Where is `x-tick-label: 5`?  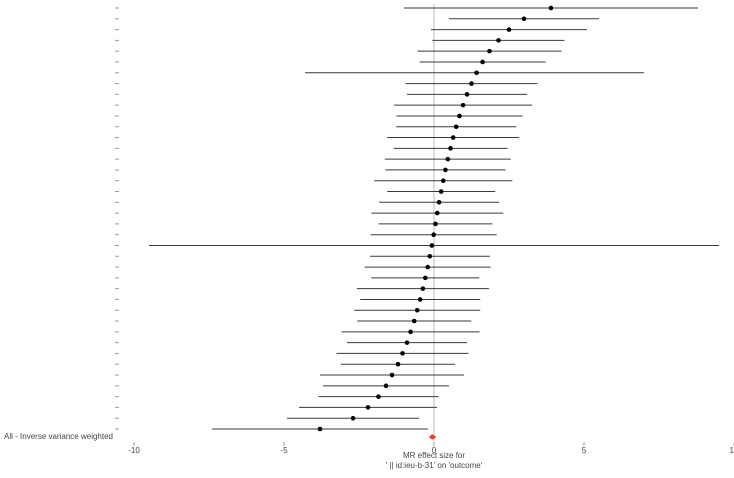 x-tick-label: 5 is located at coordinates (584, 450).